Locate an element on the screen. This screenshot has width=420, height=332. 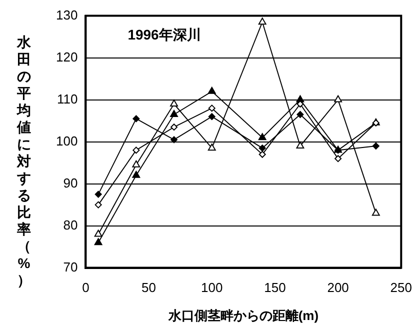
x-tick-label: 0 is located at coordinates (86, 288).